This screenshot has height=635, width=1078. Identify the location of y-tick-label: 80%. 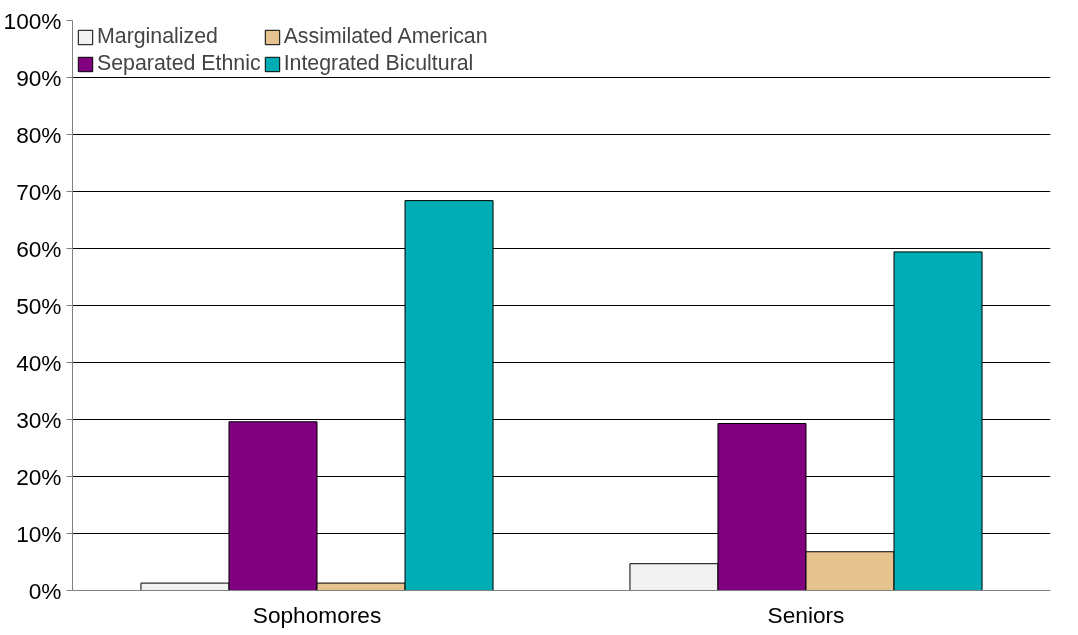
(39, 134).